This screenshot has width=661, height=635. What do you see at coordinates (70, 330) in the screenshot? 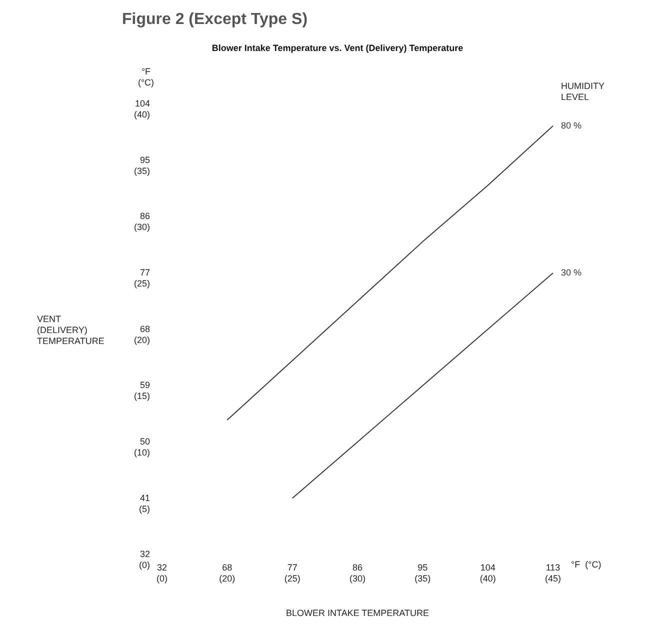
I see `y-axis-title: VENT (DELIVERY) TEMPERATURE` at bounding box center [70, 330].